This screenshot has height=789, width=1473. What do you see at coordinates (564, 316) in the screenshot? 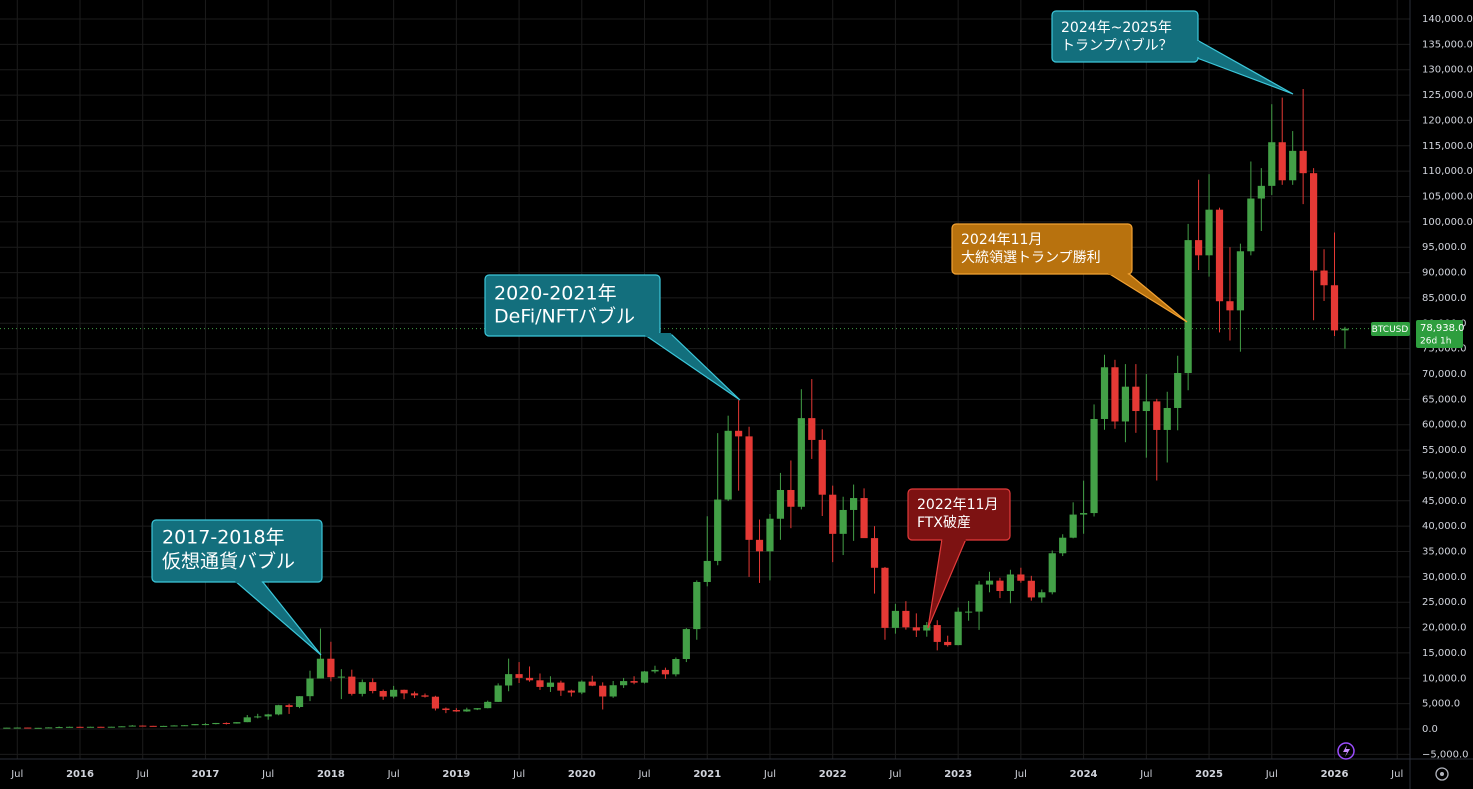
I see `callout-text: DeFi/NFTバブル` at bounding box center [564, 316].